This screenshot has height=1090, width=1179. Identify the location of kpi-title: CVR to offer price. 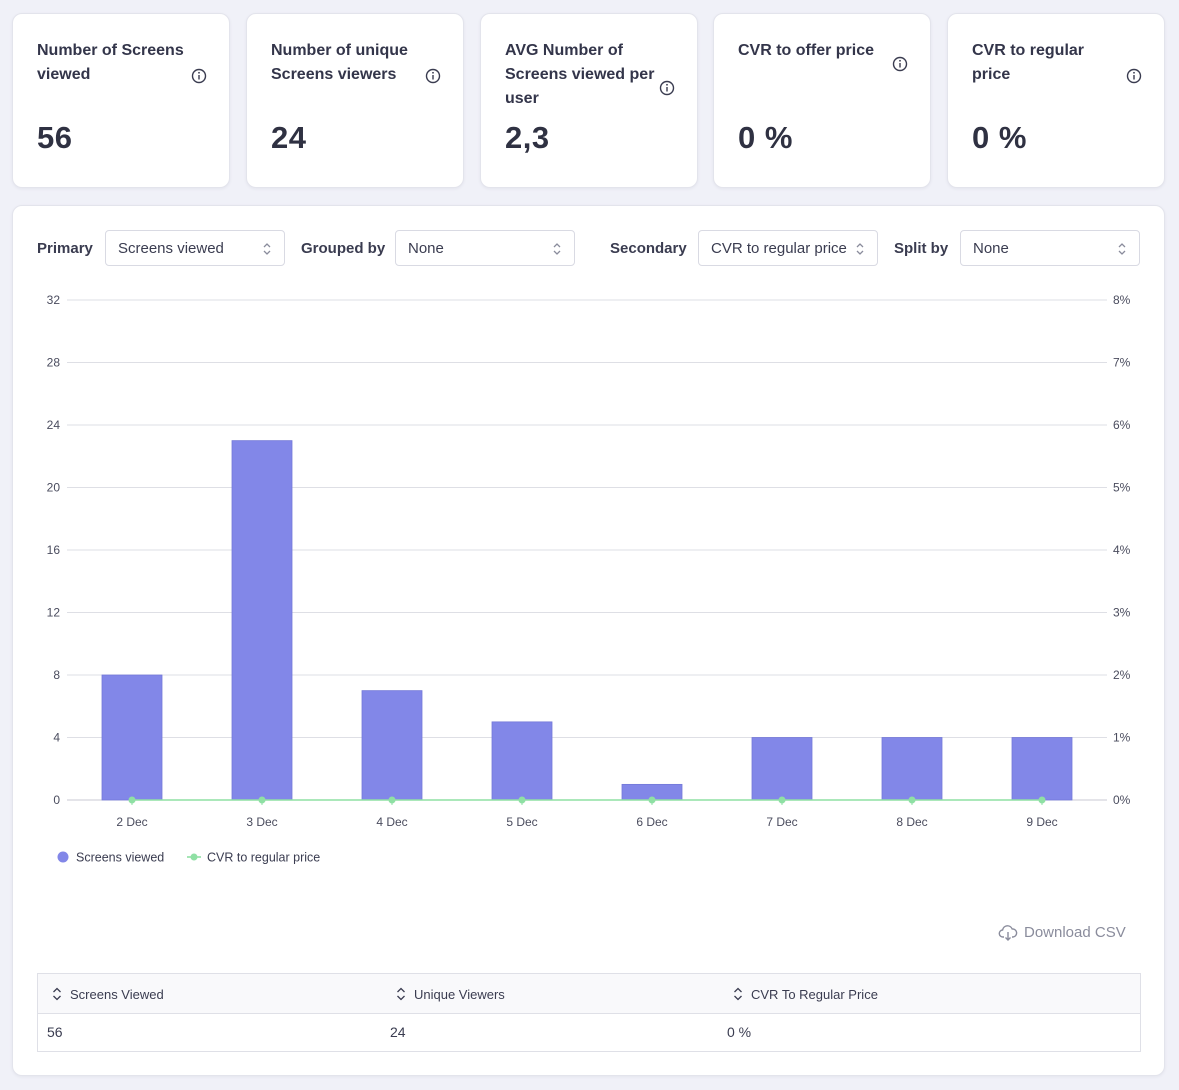
(806, 50).